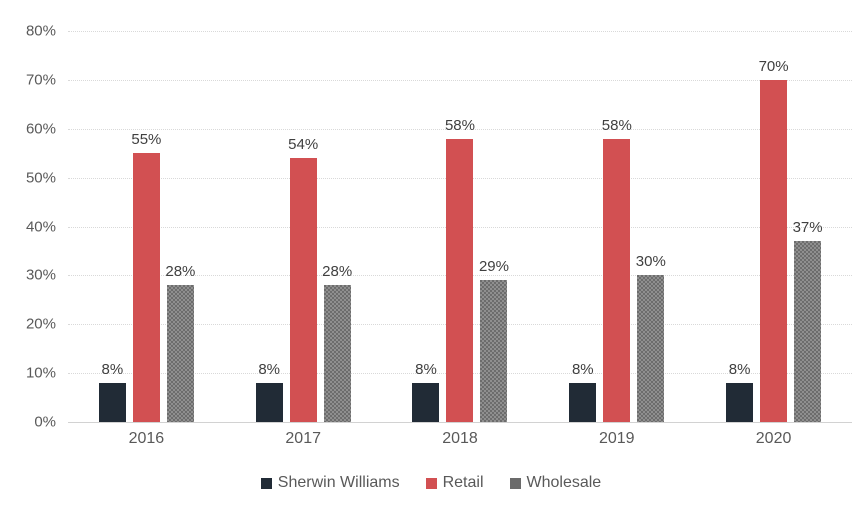 This screenshot has height=516, width=862. I want to click on y-tick-label: 30%, so click(40, 275).